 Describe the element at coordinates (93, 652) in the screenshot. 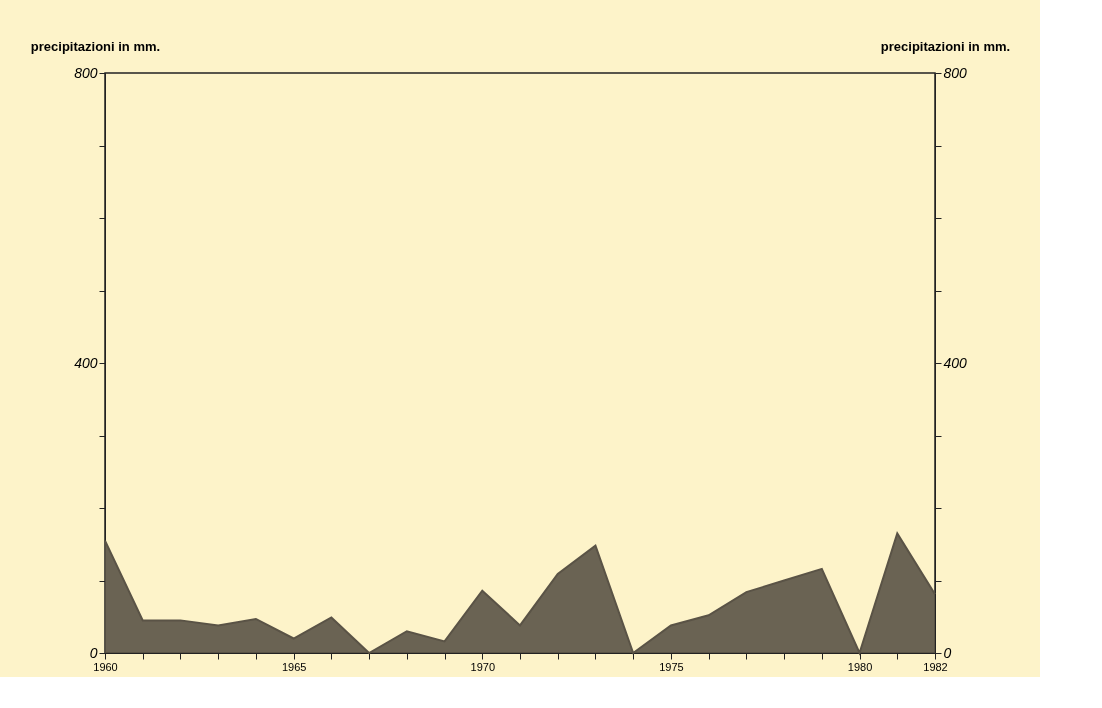

I see `y-tick-label: 0` at that location.